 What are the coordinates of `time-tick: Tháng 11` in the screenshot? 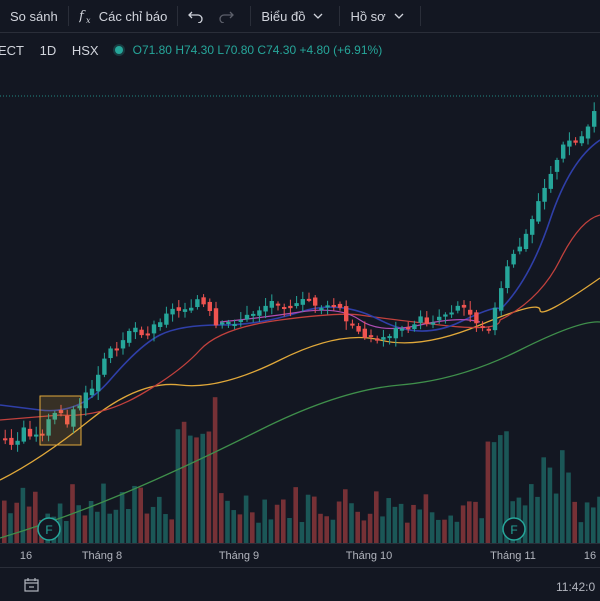 It's located at (513, 556).